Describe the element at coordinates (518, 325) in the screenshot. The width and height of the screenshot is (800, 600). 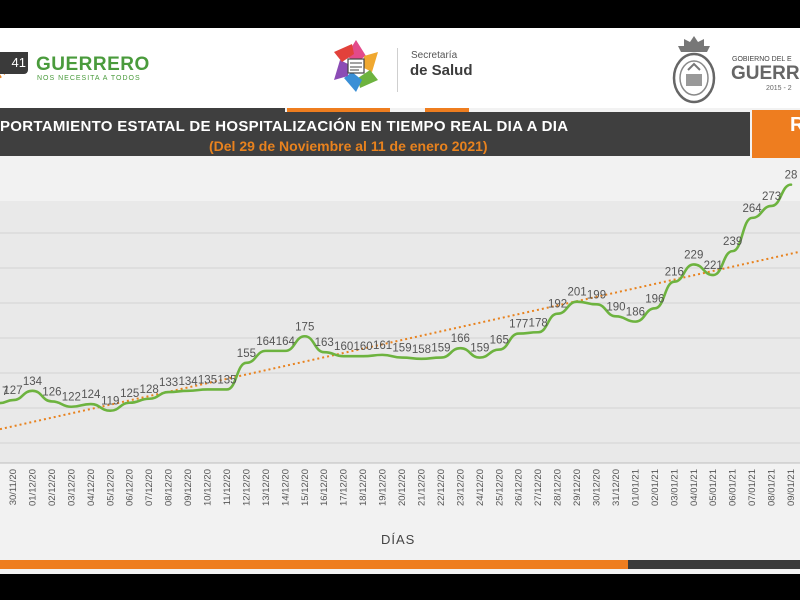
I see `data-label: 177` at that location.